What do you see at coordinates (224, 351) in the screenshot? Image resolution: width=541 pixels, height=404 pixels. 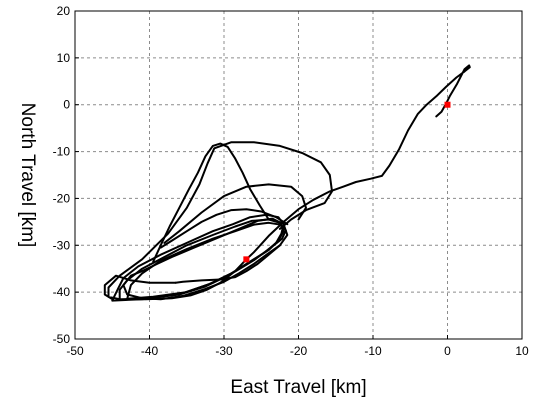 I see `x-tick-label: -30` at bounding box center [224, 351].